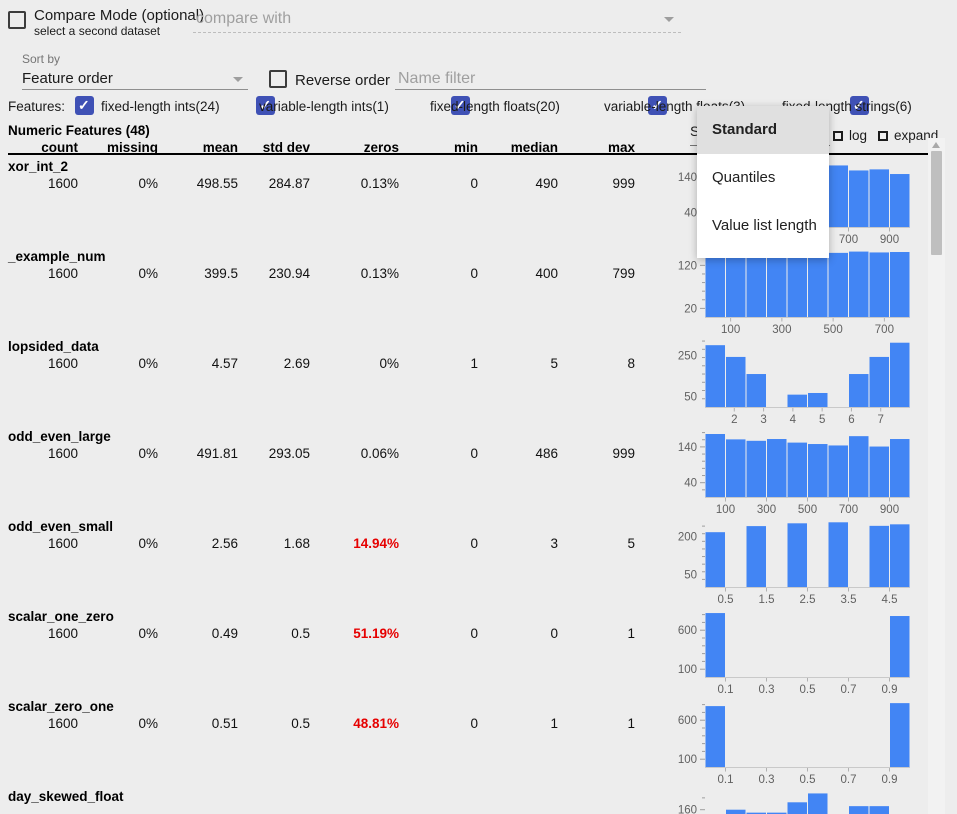 The image size is (957, 814). What do you see at coordinates (795, 382) in the screenshot?
I see `histogram-chart: 2 3 4 5 6 7 250 50` at bounding box center [795, 382].